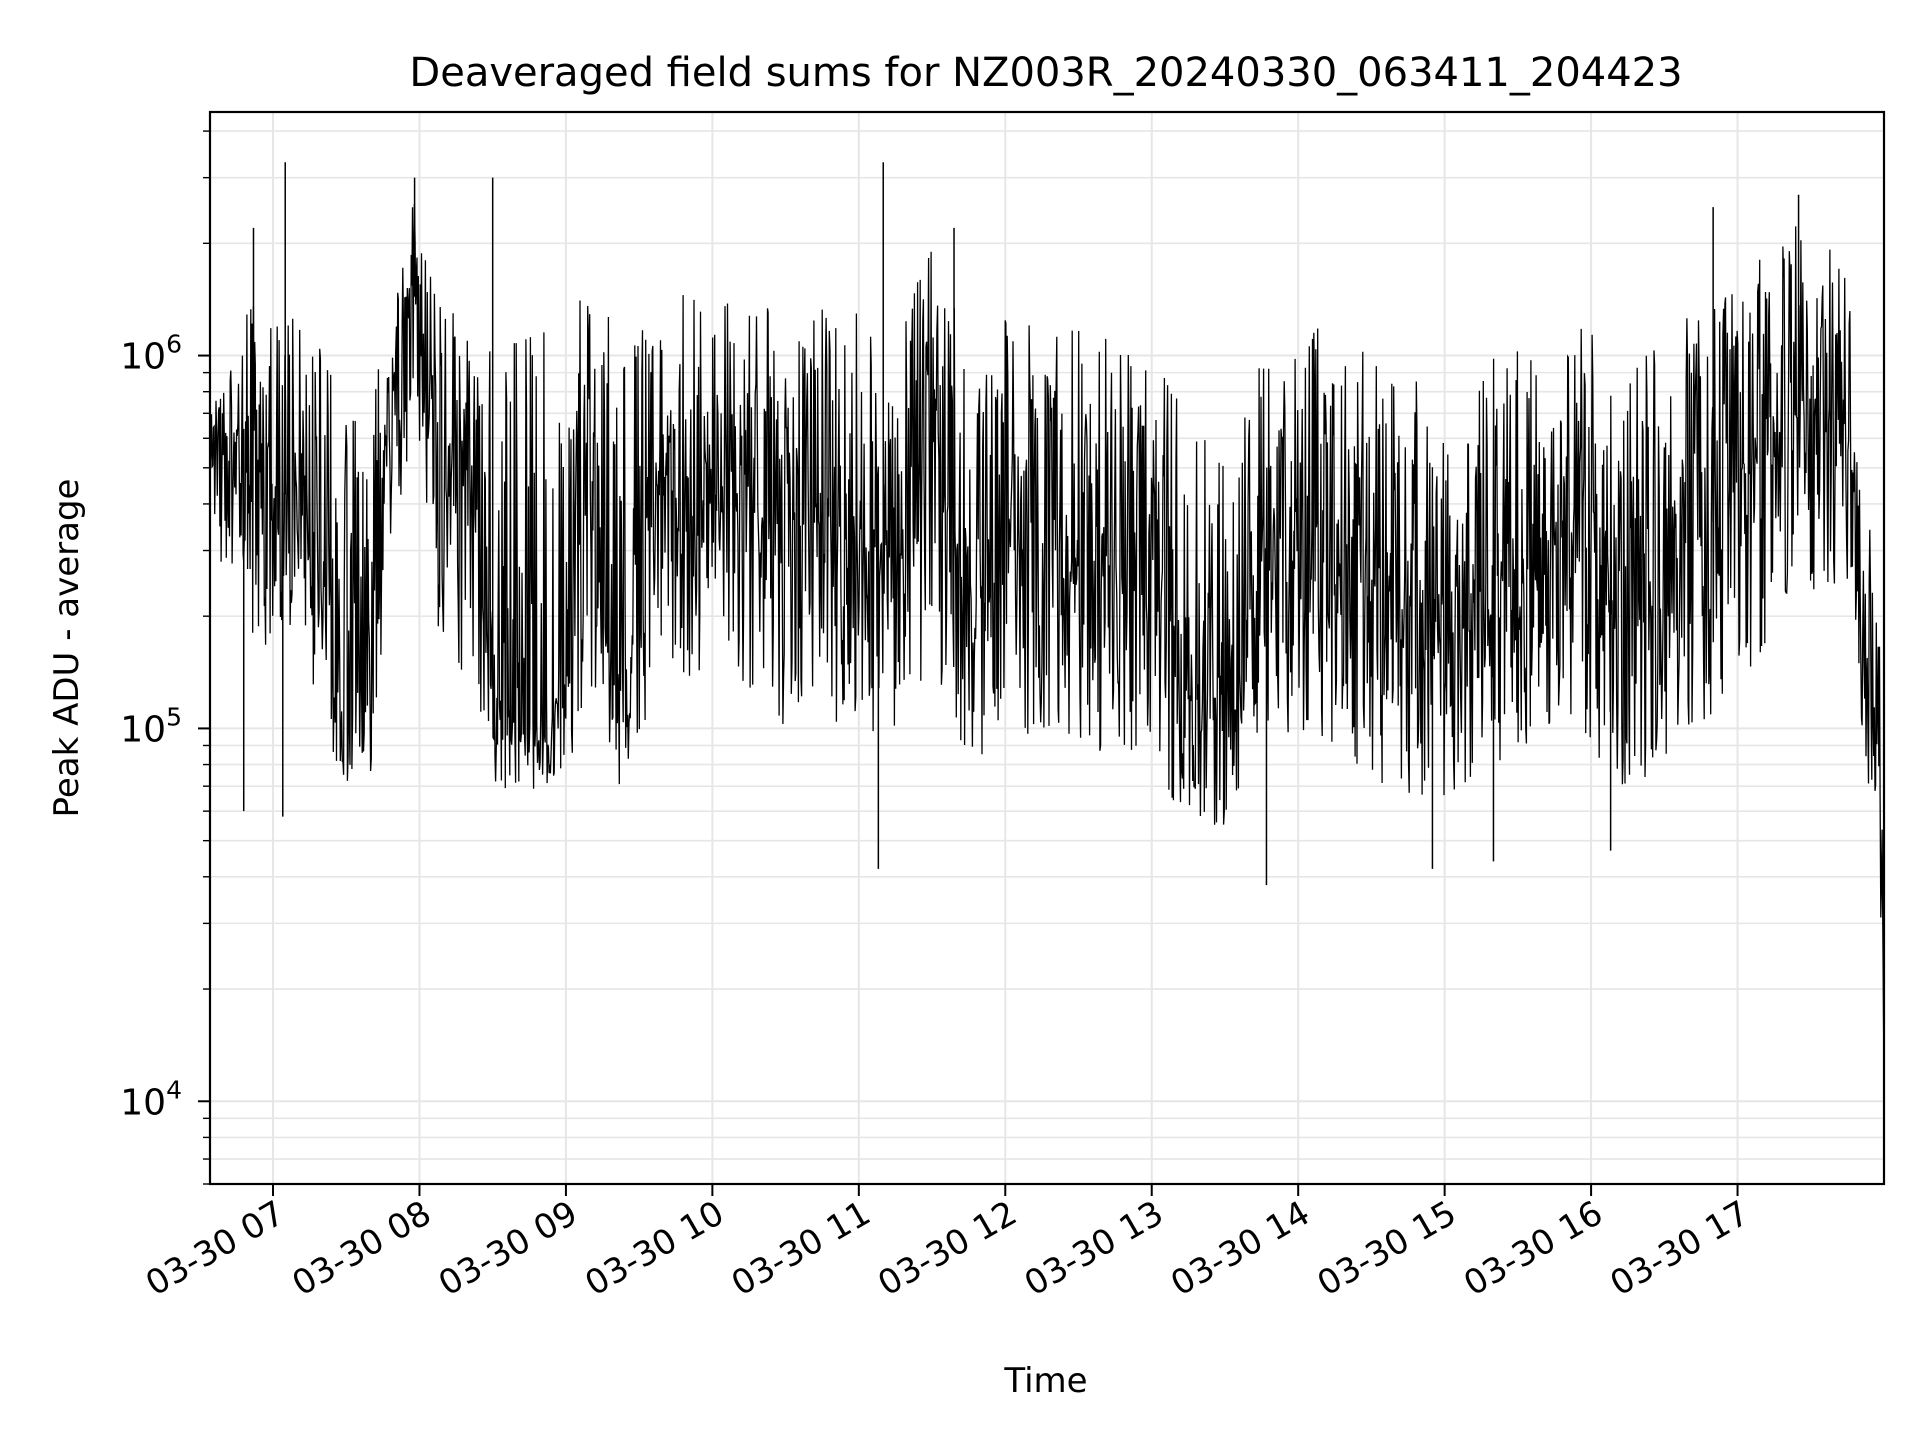 This screenshot has width=1920, height=1440. What do you see at coordinates (67, 648) in the screenshot?
I see `y-axis-label: Peak ADU - average` at bounding box center [67, 648].